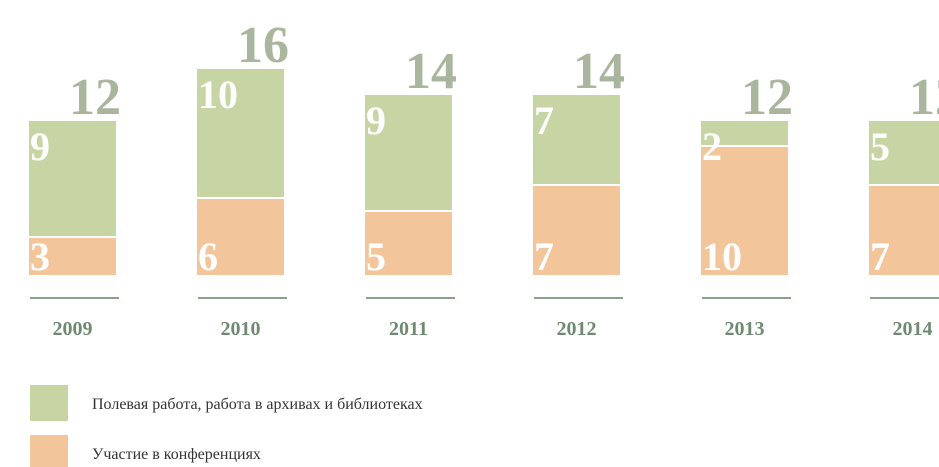 Image resolution: width=939 pixels, height=467 pixels. Describe the element at coordinates (408, 329) in the screenshot. I see `x-tick-label: 2011` at that location.